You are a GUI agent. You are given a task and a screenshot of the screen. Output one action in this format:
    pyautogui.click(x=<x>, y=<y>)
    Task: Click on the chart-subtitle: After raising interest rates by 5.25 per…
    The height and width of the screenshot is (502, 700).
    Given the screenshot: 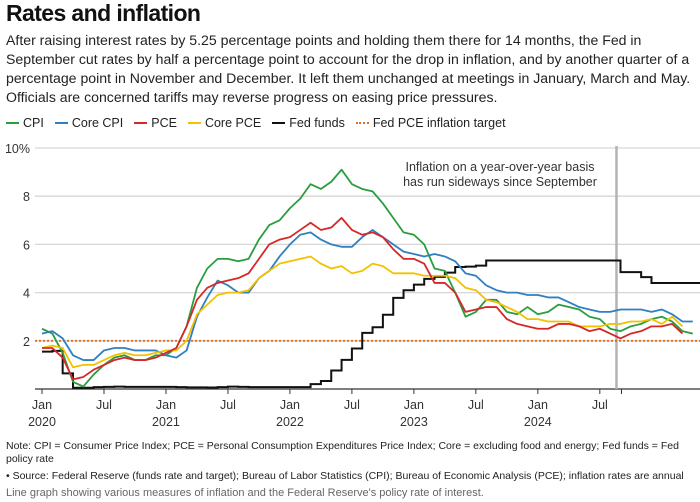 What is the action you would take?
    pyautogui.click(x=348, y=68)
    